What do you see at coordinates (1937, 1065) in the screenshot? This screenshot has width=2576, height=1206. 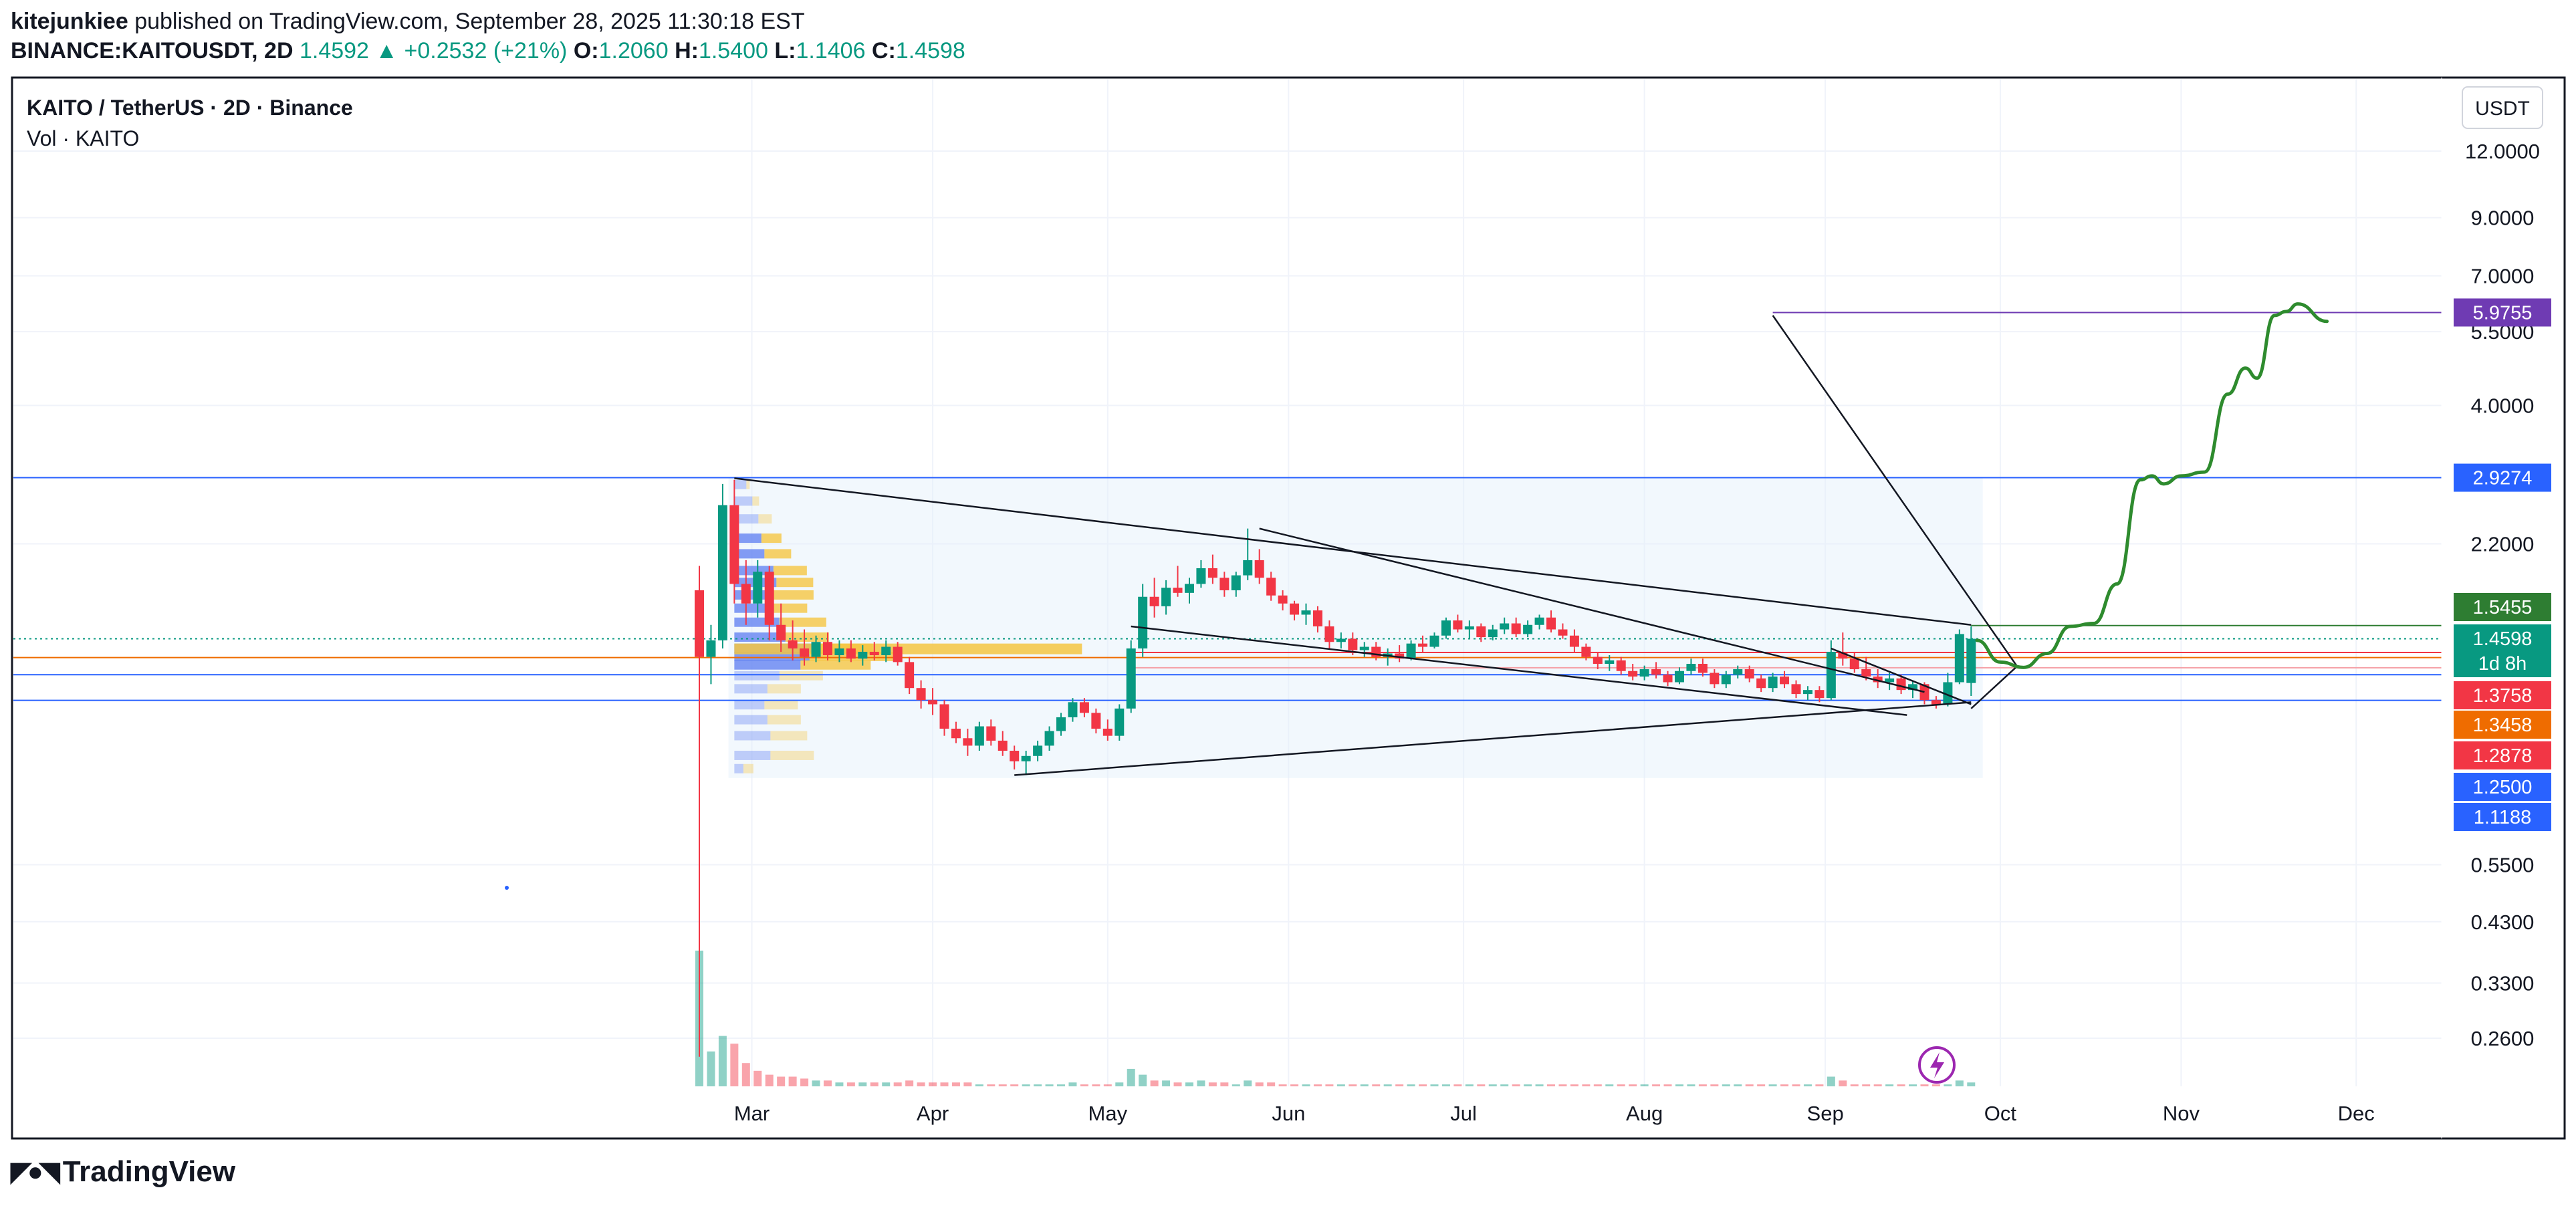 I see `lightning-icon` at bounding box center [1937, 1065].